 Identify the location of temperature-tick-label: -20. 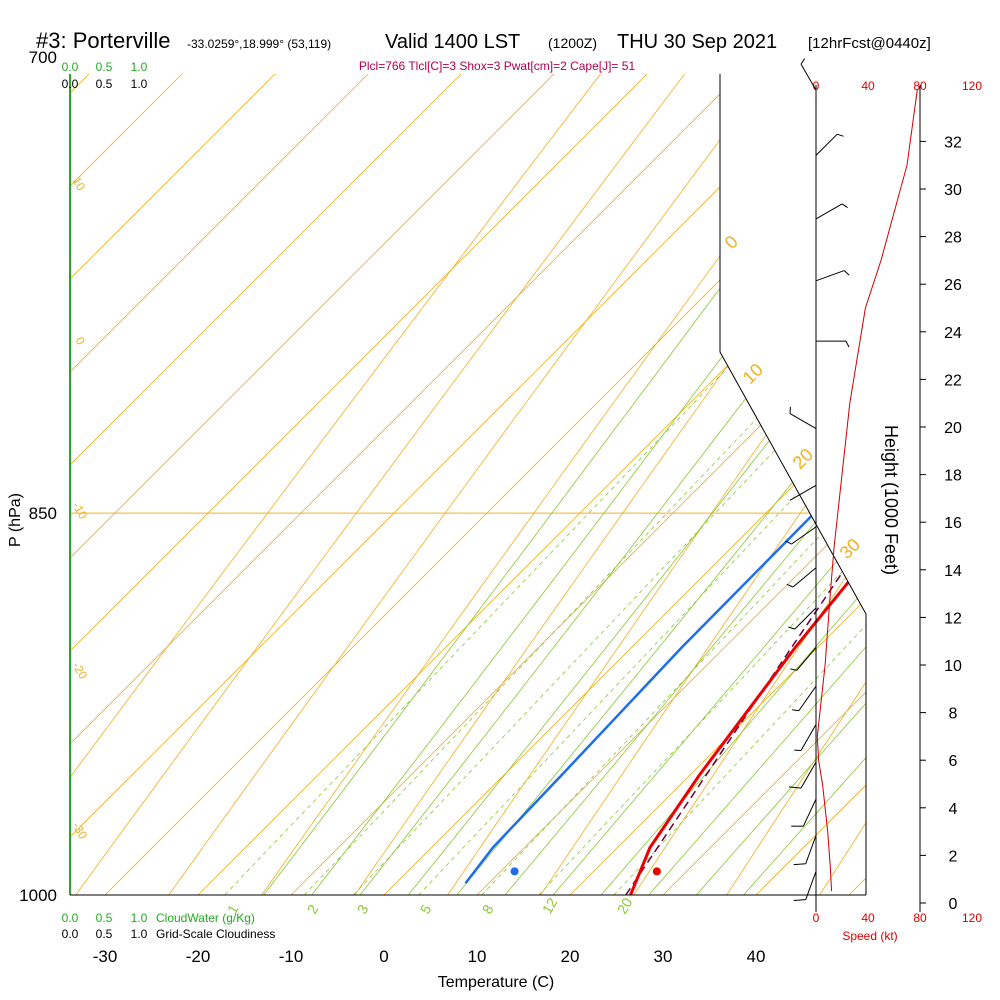
(198, 956).